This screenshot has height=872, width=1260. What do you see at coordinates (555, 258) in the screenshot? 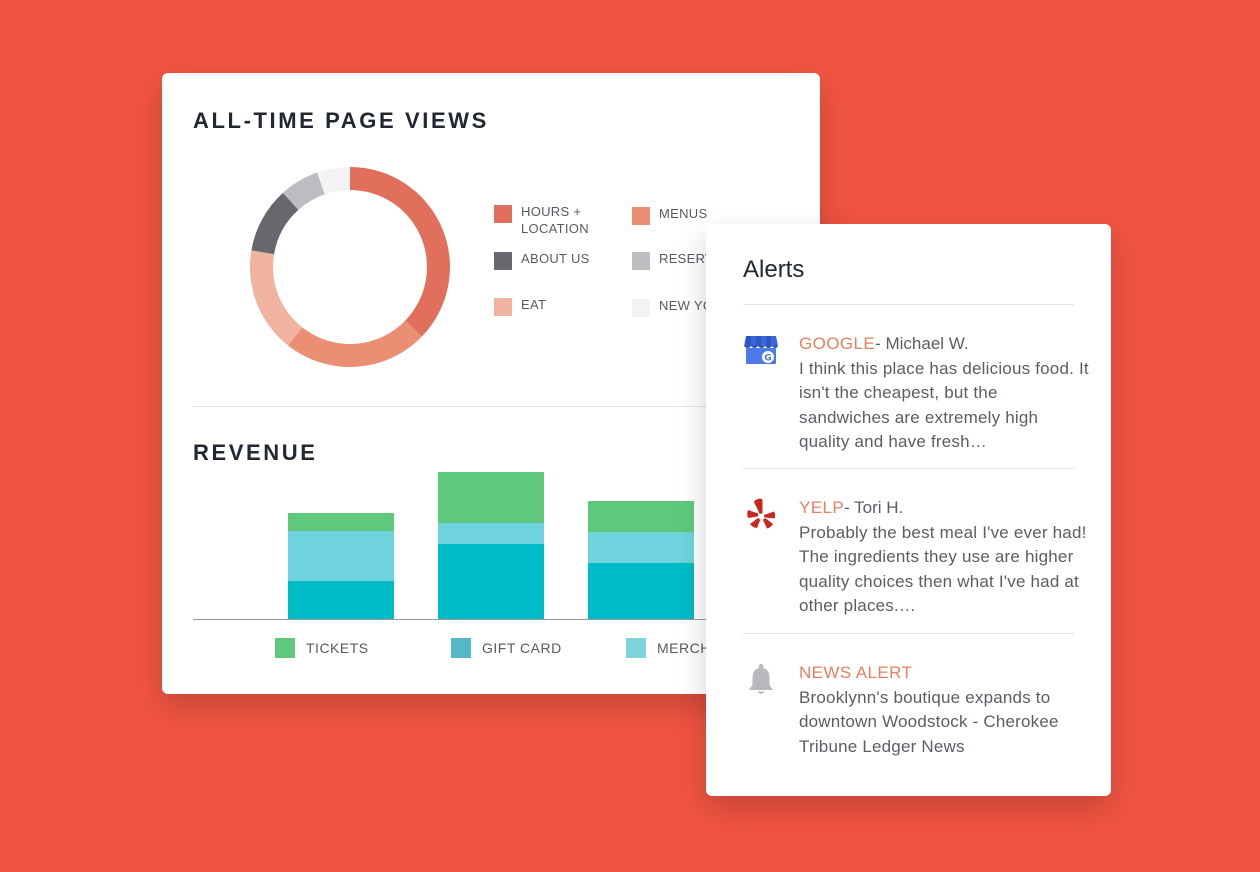
I see `legend-label: ABOUT US` at bounding box center [555, 258].